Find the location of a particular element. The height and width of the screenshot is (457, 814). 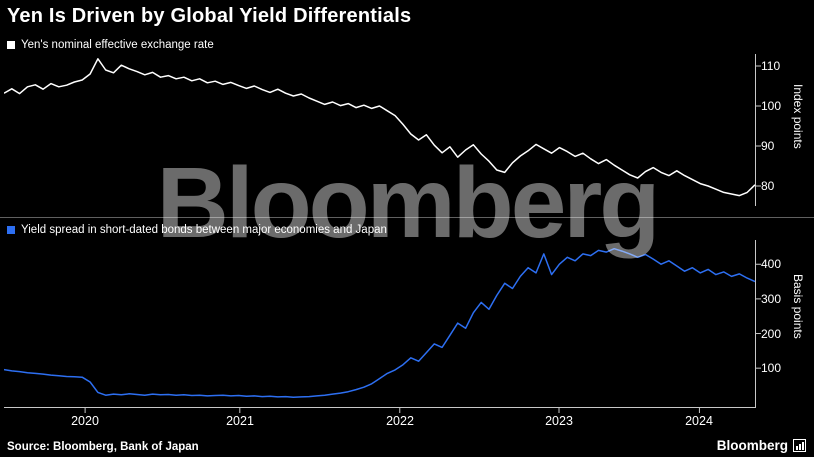

panel-divider is located at coordinates (407, 217).